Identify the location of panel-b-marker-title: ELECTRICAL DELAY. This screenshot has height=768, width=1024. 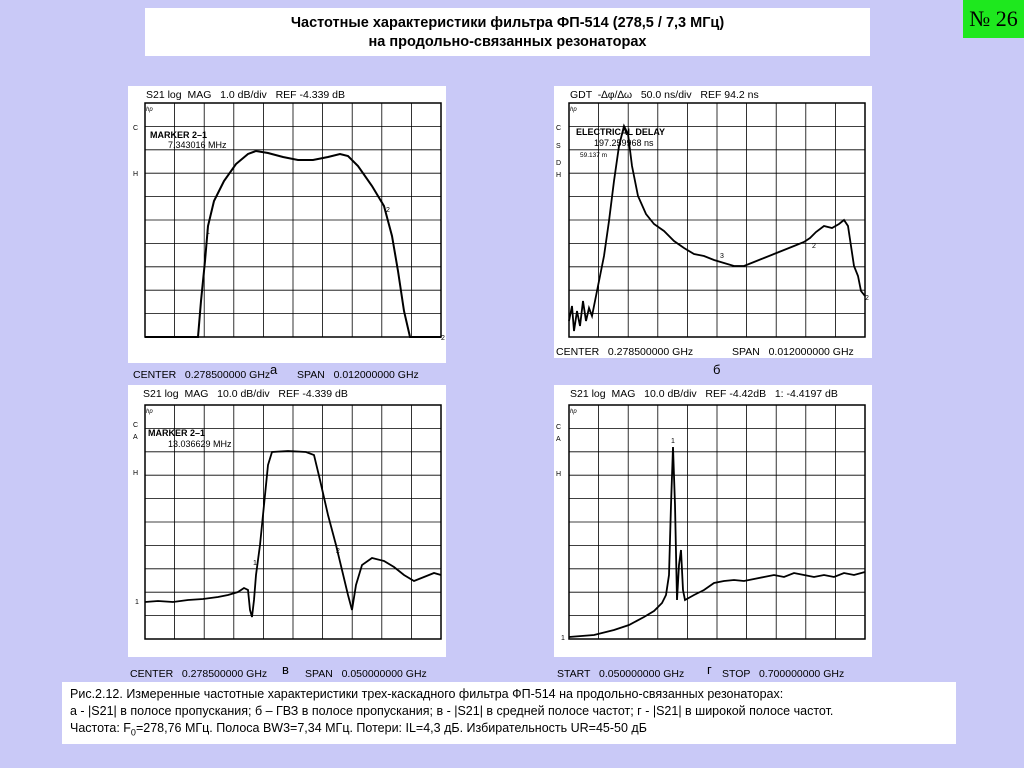
(620, 132).